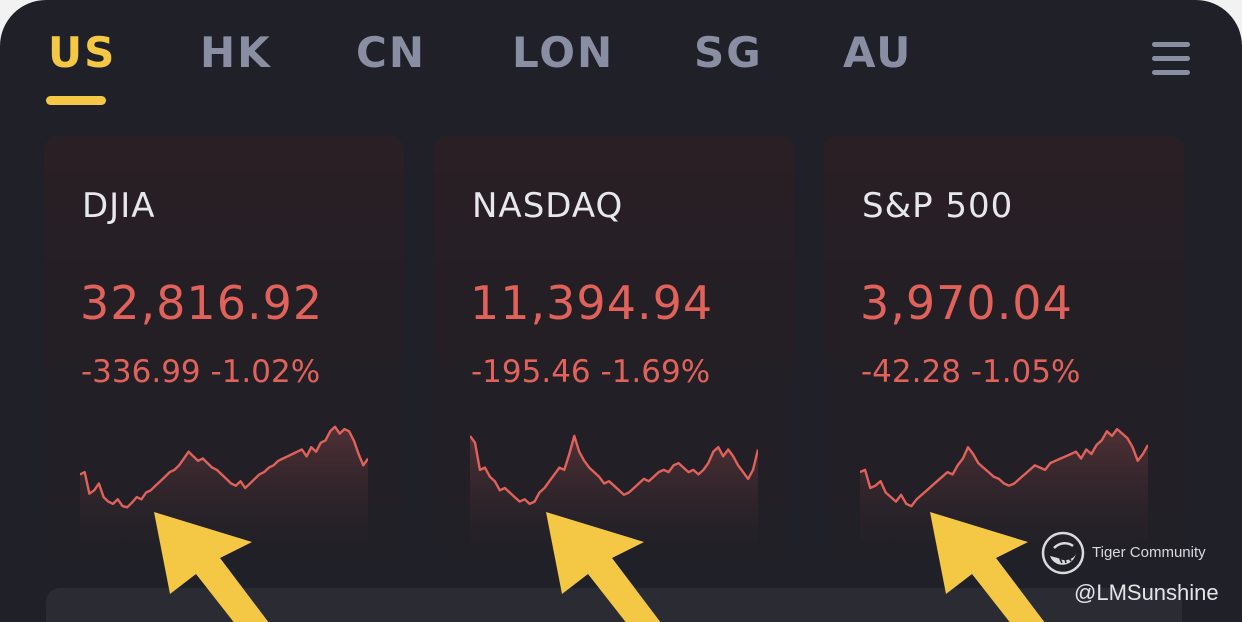 The image size is (1242, 622). What do you see at coordinates (82, 52) in the screenshot?
I see `tab-us: US` at bounding box center [82, 52].